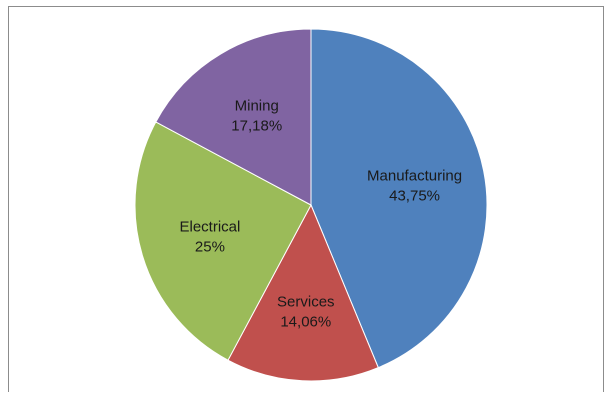 Image resolution: width=611 pixels, height=394 pixels. I want to click on slice-value-label: 17,18%, so click(256, 125).